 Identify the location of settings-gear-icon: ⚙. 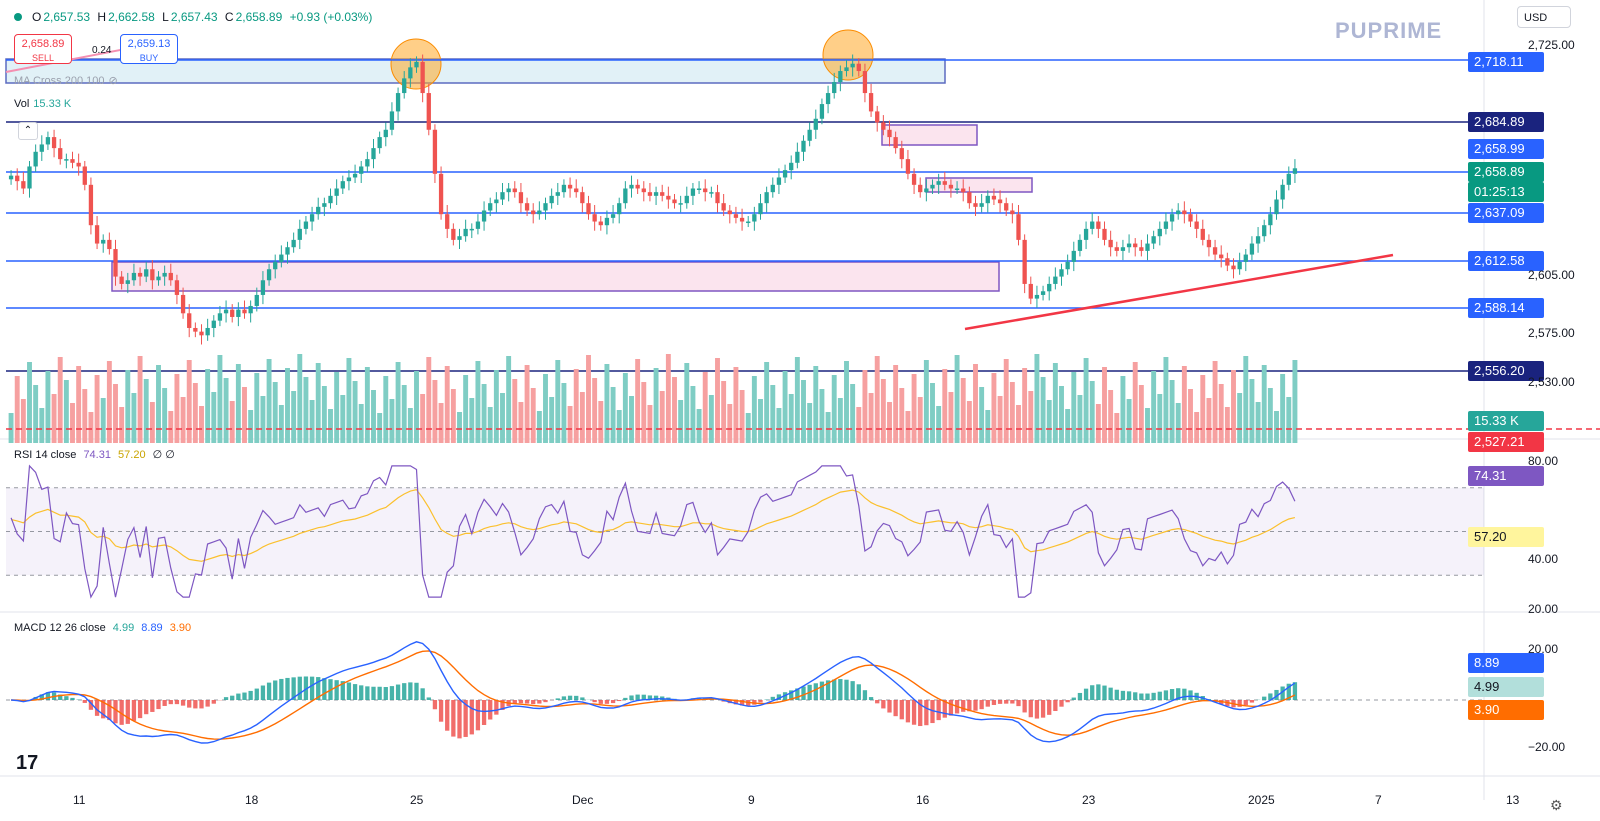
(1556, 805).